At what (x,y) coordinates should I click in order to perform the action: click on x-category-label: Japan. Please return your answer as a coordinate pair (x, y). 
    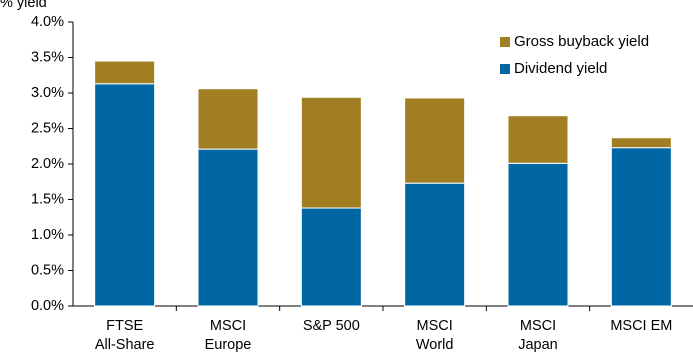
    Looking at the image, I should click on (538, 345).